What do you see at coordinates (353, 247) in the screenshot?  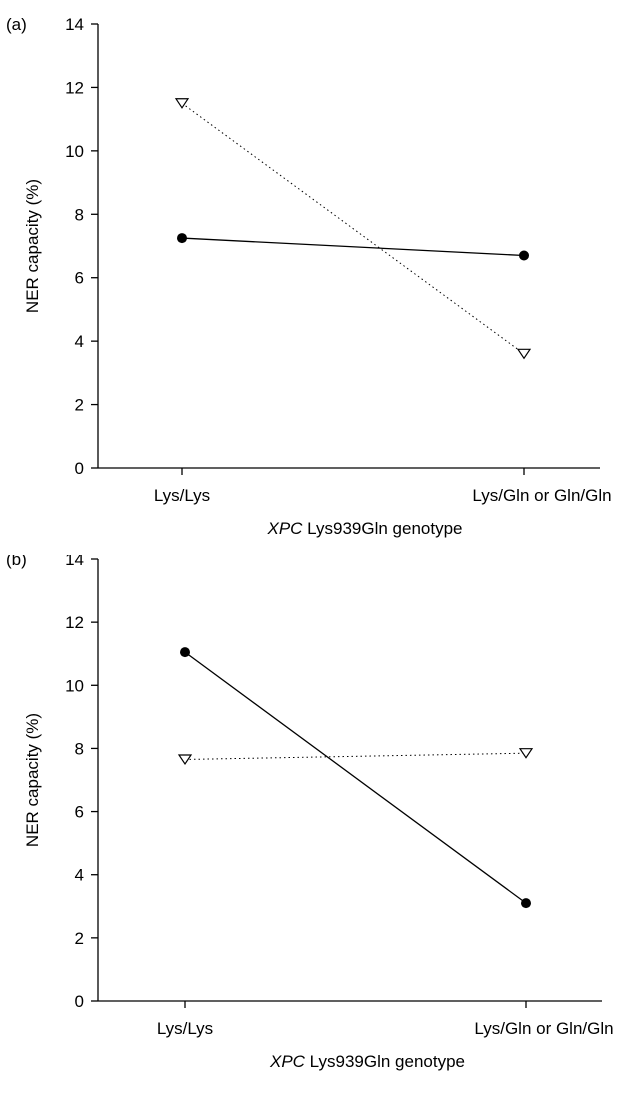 I see `panel-a-series-1-line` at bounding box center [353, 247].